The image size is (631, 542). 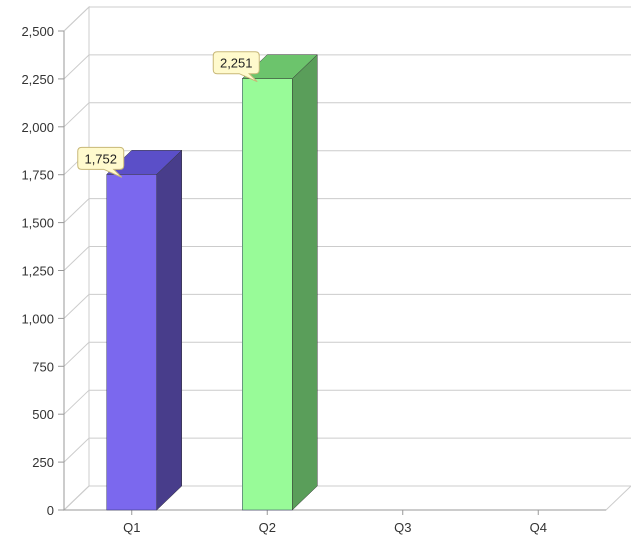 What do you see at coordinates (50, 510) in the screenshot?
I see `y-tick-label: 0` at bounding box center [50, 510].